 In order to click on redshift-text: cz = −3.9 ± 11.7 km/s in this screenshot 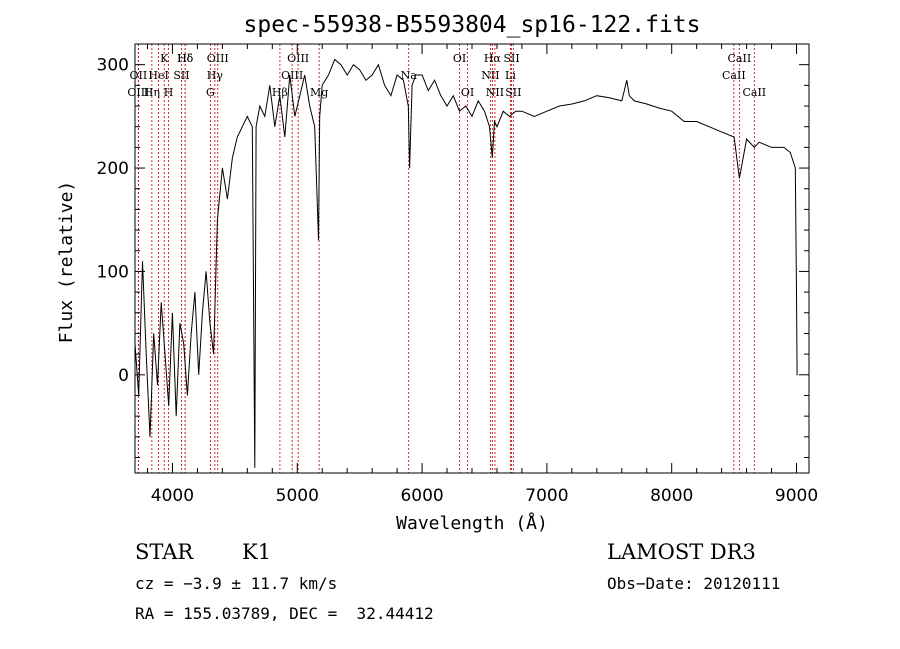, I will do `click(236, 583)`.